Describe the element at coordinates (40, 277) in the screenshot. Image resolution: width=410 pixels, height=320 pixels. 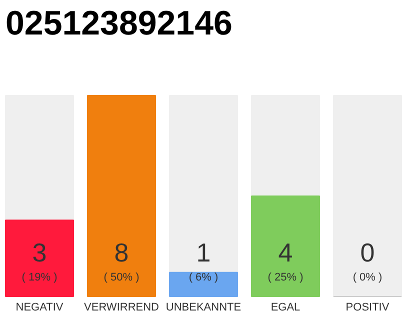
I see `data-label: ( 19% )` at that location.